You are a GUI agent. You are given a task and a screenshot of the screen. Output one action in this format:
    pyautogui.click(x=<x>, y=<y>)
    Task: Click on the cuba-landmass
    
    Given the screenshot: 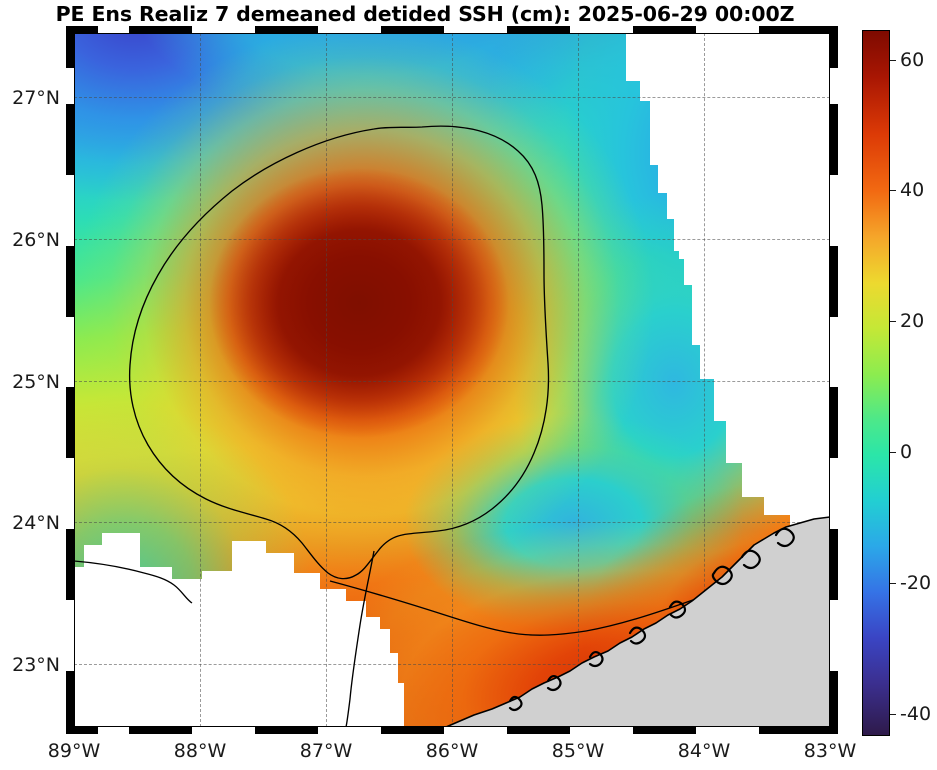 What is the action you would take?
    pyautogui.click(x=637, y=621)
    